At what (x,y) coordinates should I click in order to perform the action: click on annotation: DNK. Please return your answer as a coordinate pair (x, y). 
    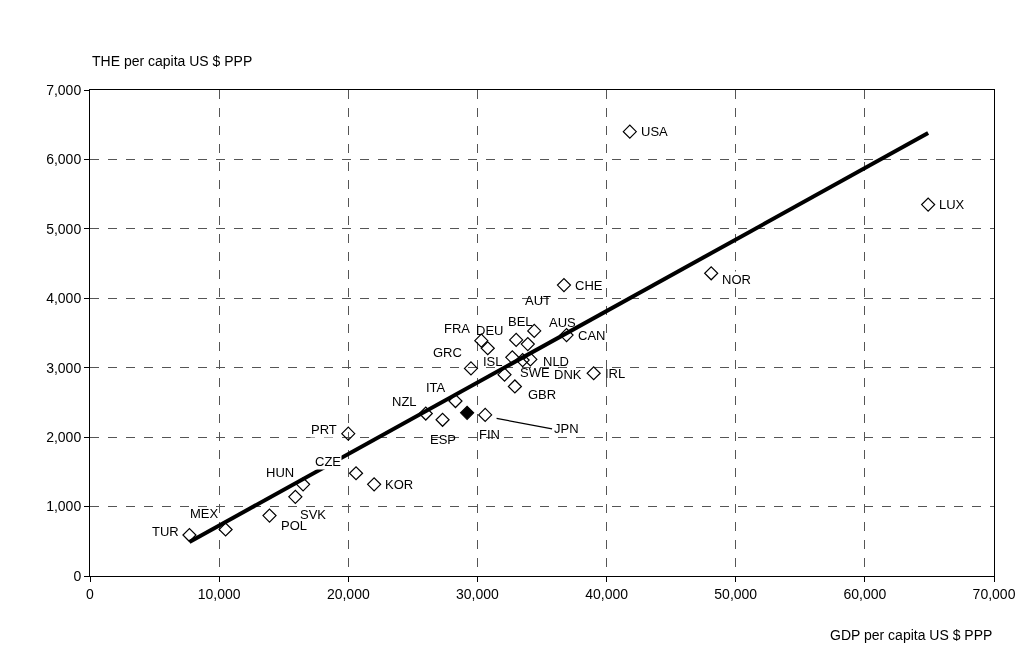
    Looking at the image, I should click on (568, 374).